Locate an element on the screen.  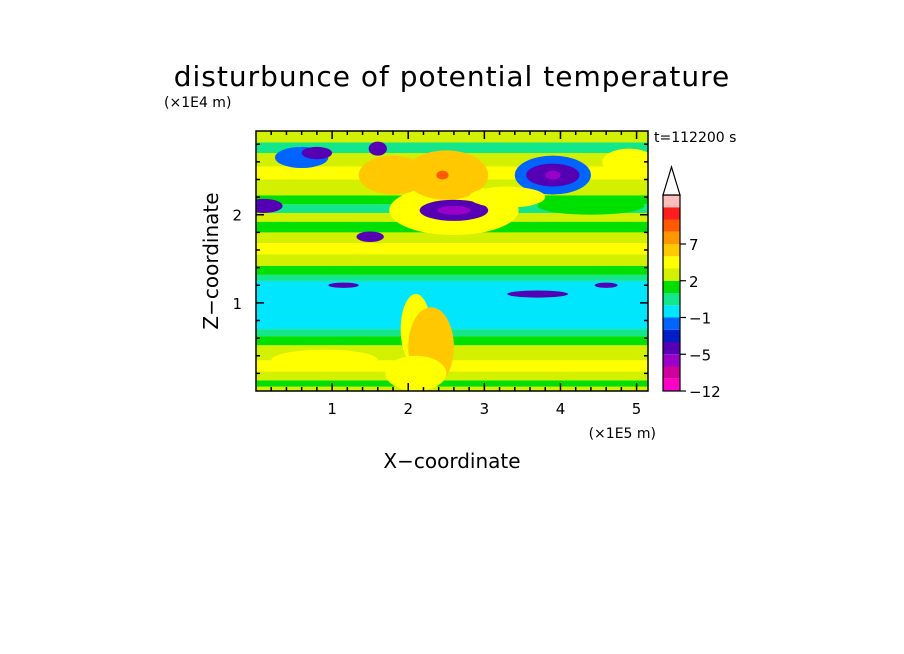
x-tick-label: 1 is located at coordinates (332, 409).